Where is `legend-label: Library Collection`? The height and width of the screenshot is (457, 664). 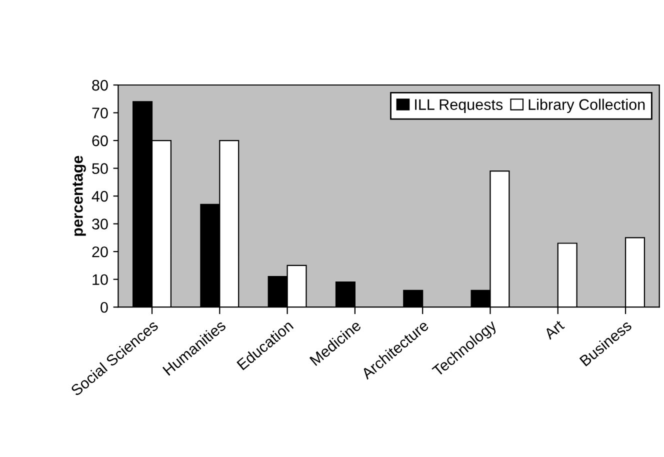 legend-label: Library Collection is located at coordinates (586, 105).